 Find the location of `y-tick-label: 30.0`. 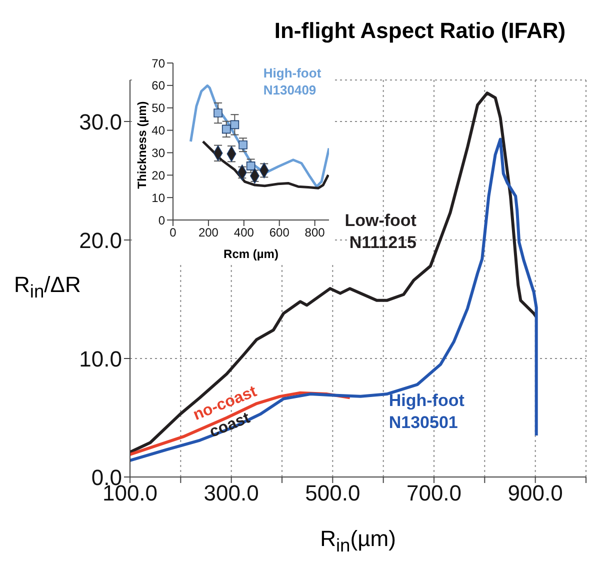

y-tick-label: 30.0 is located at coordinates (100, 121).